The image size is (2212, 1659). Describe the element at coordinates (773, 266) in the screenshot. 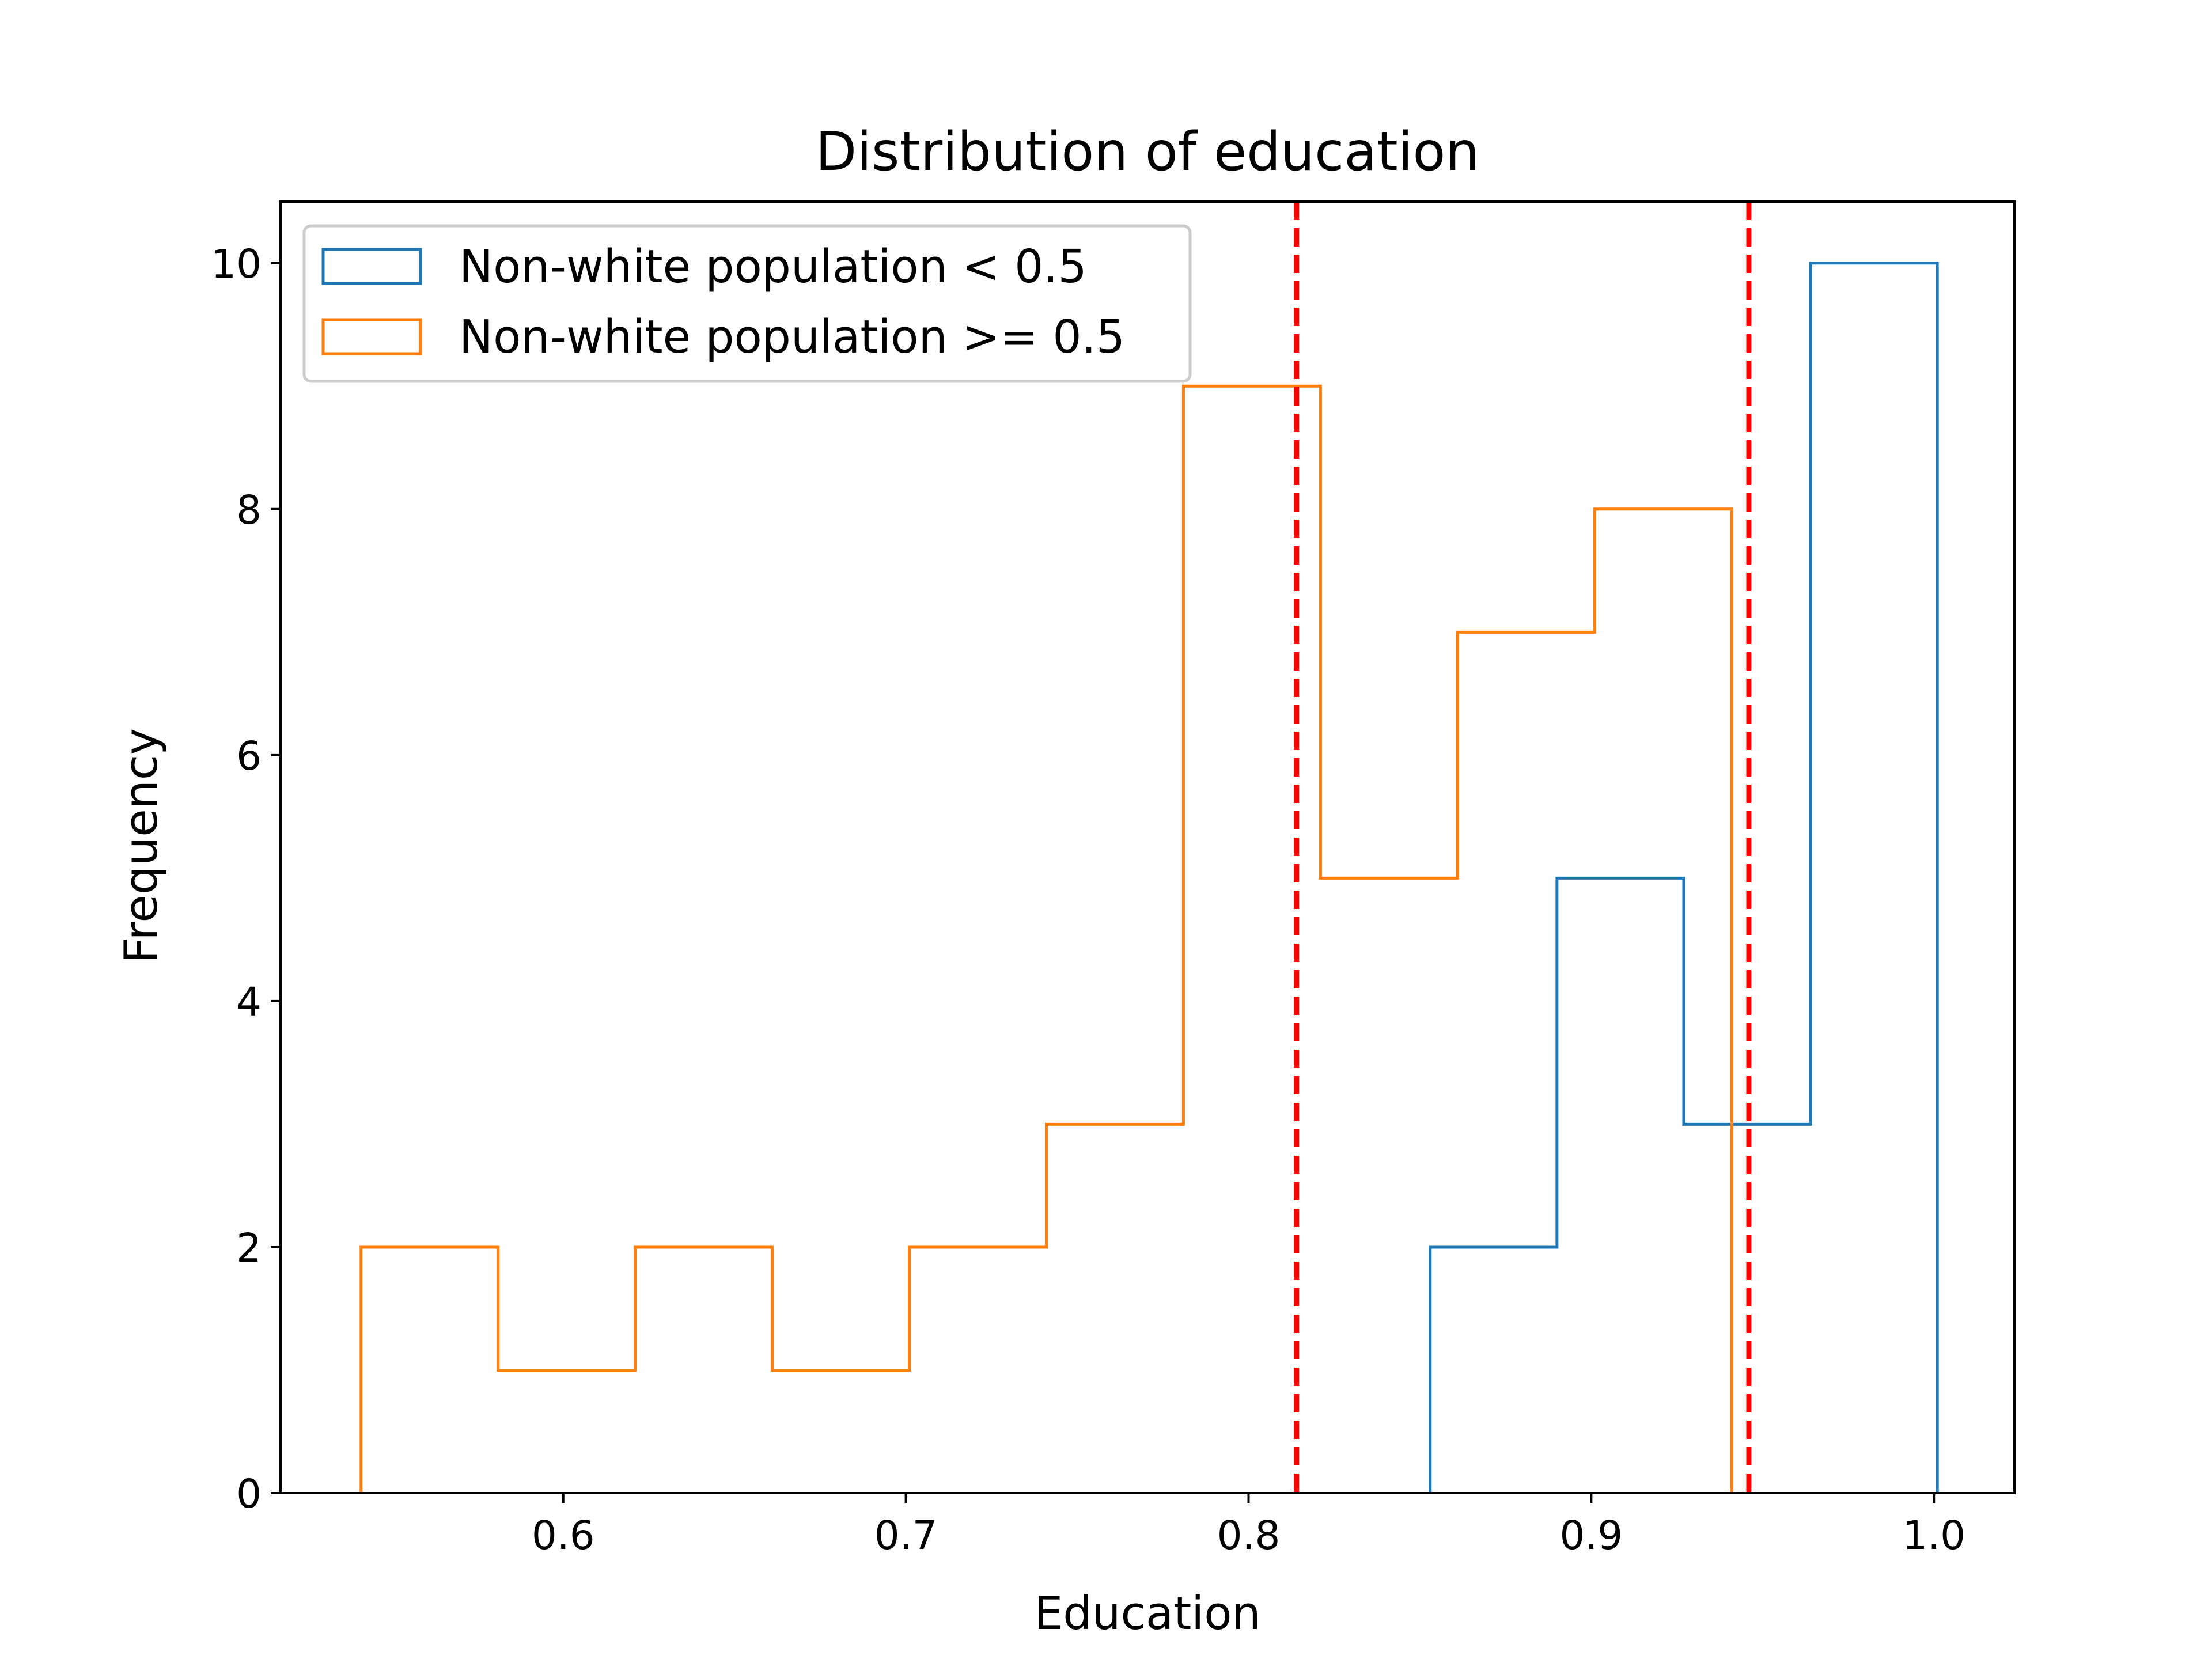

I see `legend-label-series-0: Non-white population < 0.5` at that location.